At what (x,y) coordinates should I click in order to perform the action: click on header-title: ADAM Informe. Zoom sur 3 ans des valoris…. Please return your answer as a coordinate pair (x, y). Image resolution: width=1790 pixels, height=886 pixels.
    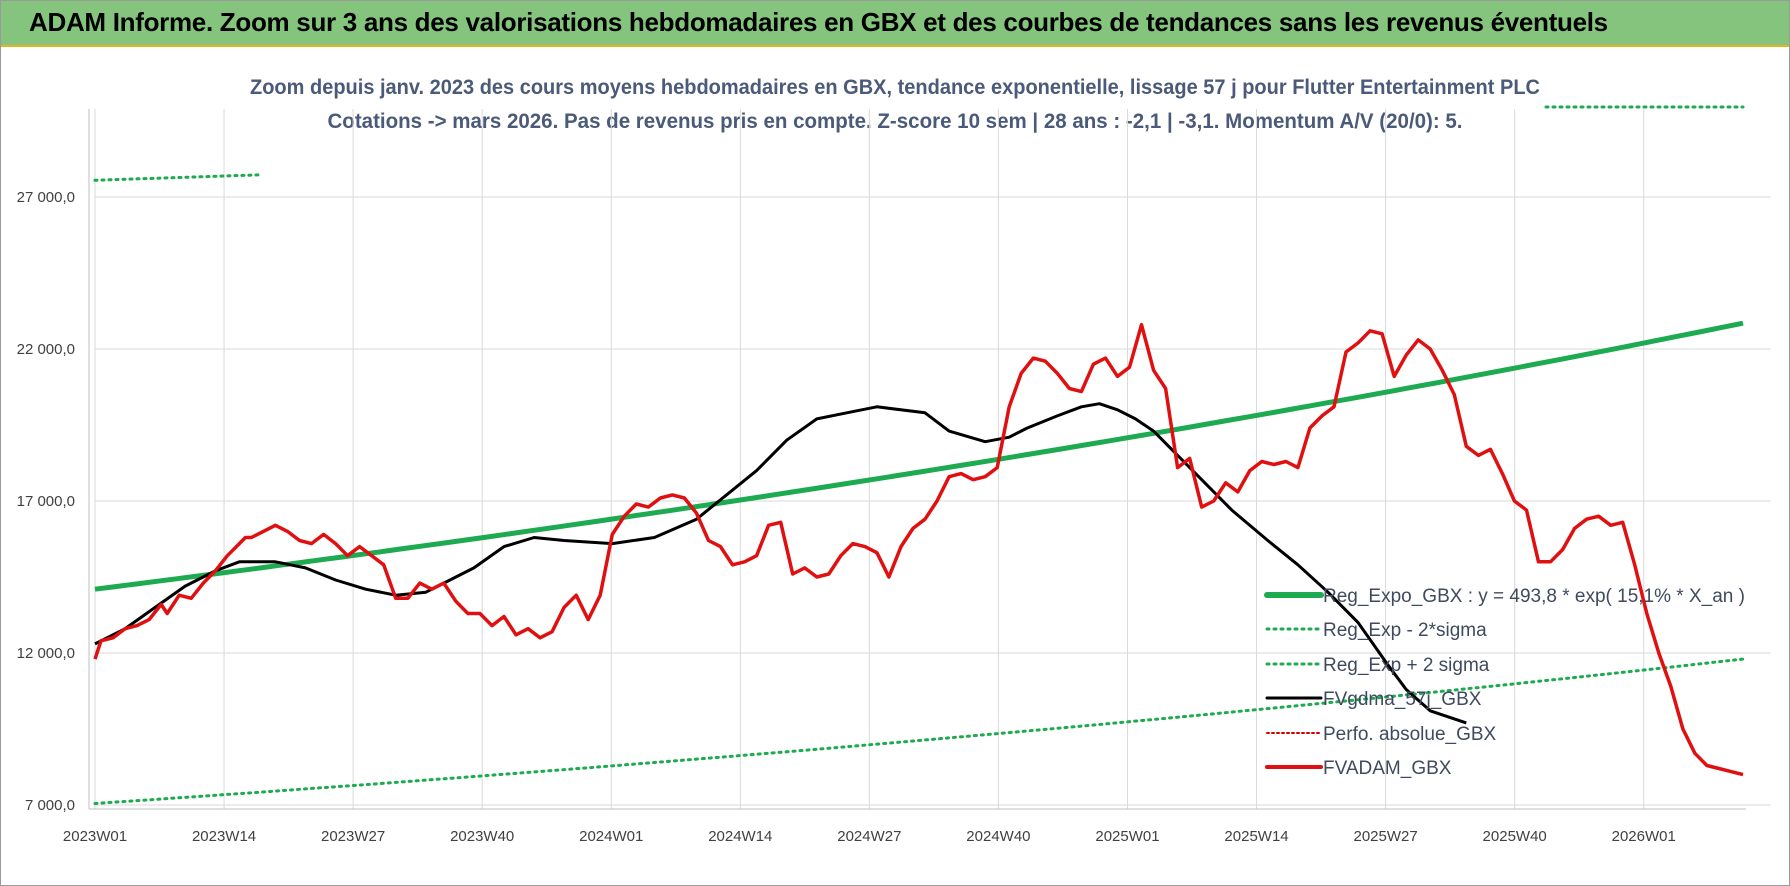
    Looking at the image, I should click on (818, 22).